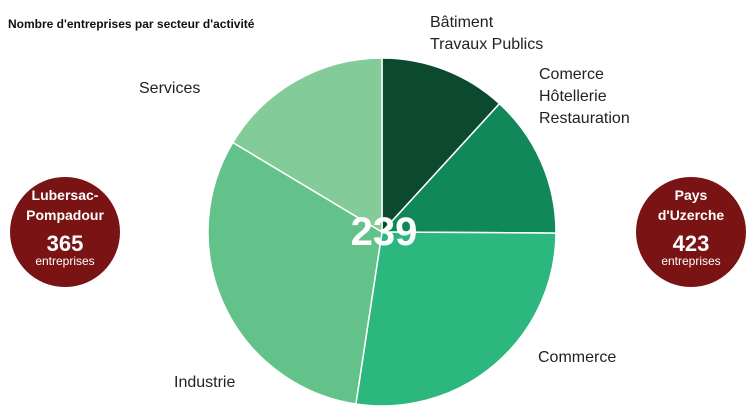 Image resolution: width=754 pixels, height=407 pixels. What do you see at coordinates (170, 88) in the screenshot?
I see `label-services: Services` at bounding box center [170, 88].